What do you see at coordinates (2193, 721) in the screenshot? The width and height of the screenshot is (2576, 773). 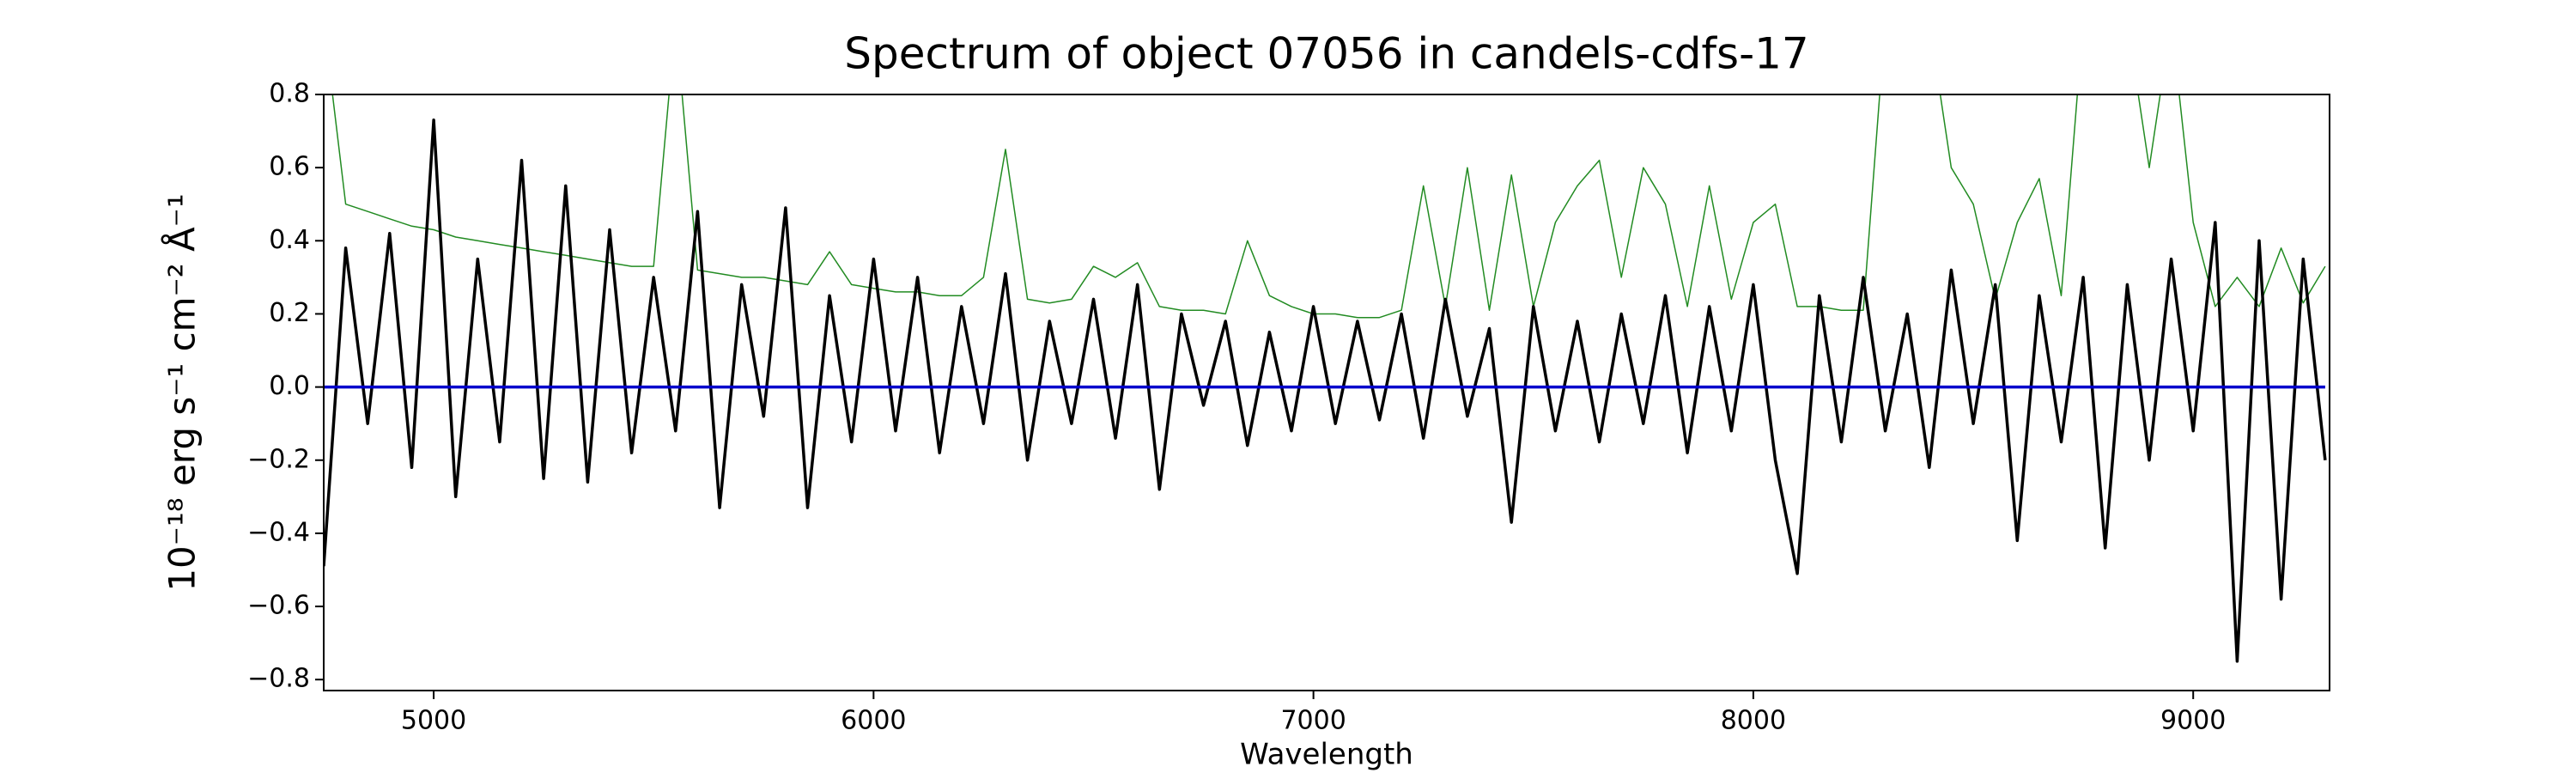 I see `x-tick-label: 9000` at bounding box center [2193, 721].